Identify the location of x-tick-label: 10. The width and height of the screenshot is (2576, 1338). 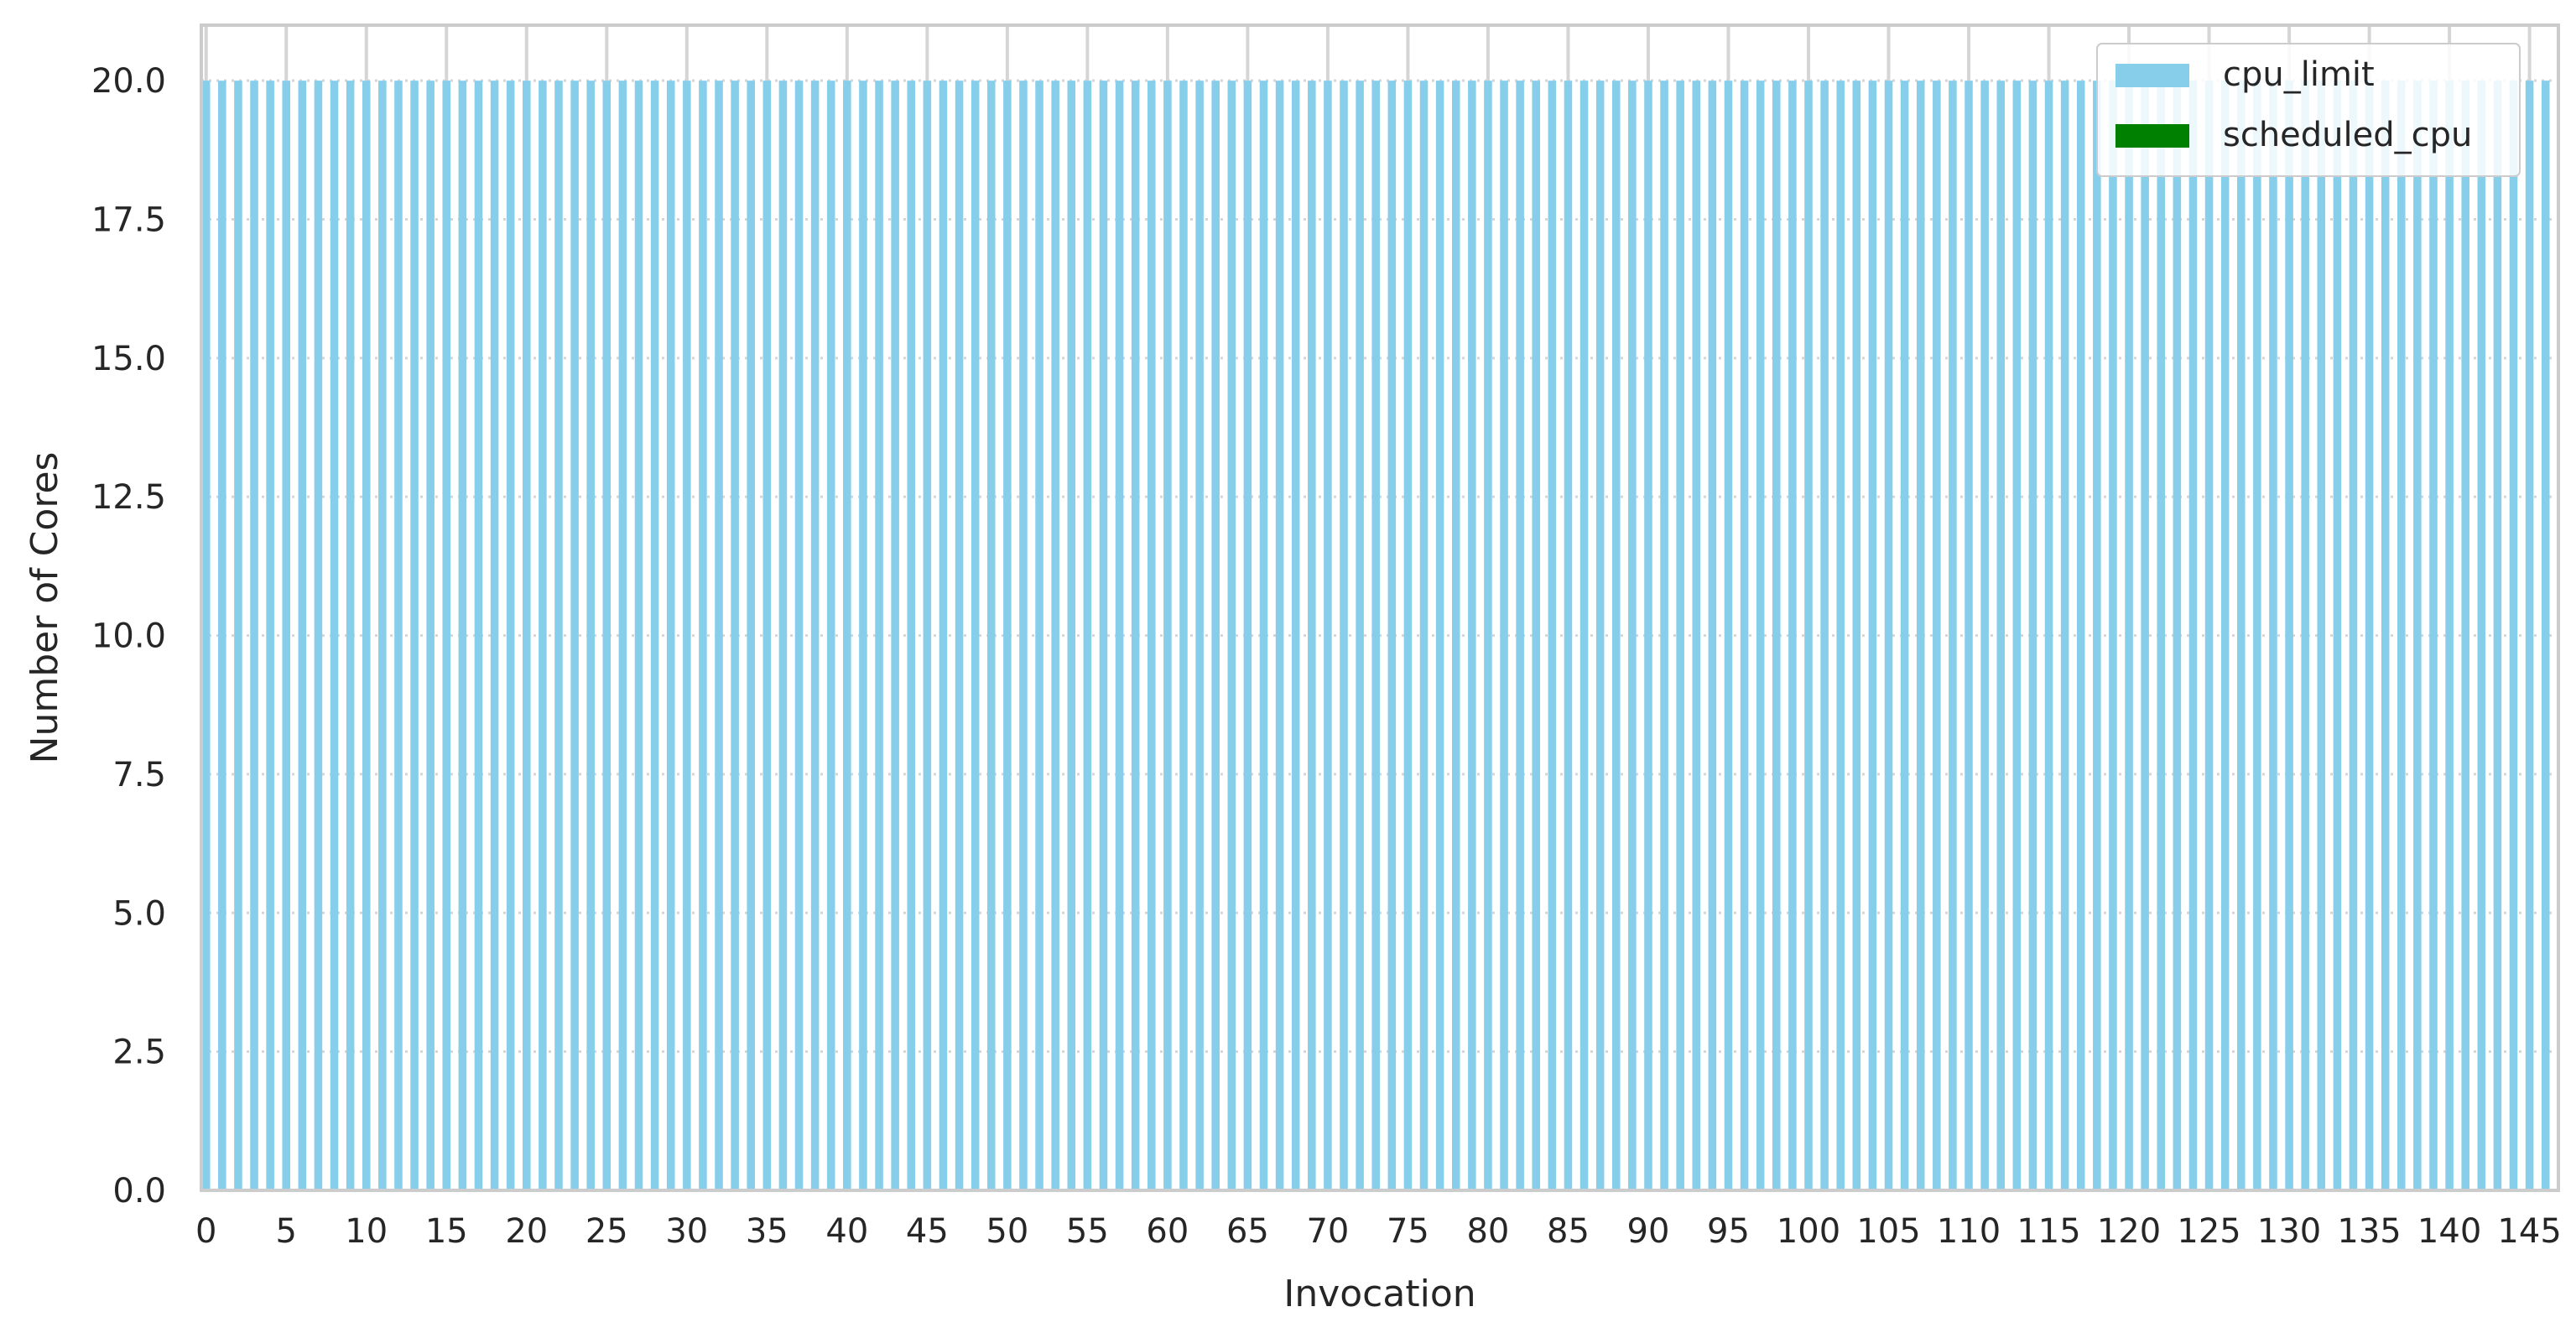
(366, 1231).